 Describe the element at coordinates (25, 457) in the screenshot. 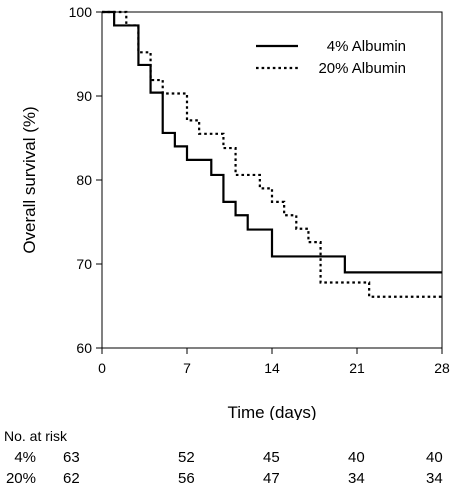

I see `risk-group-label: 4%` at that location.